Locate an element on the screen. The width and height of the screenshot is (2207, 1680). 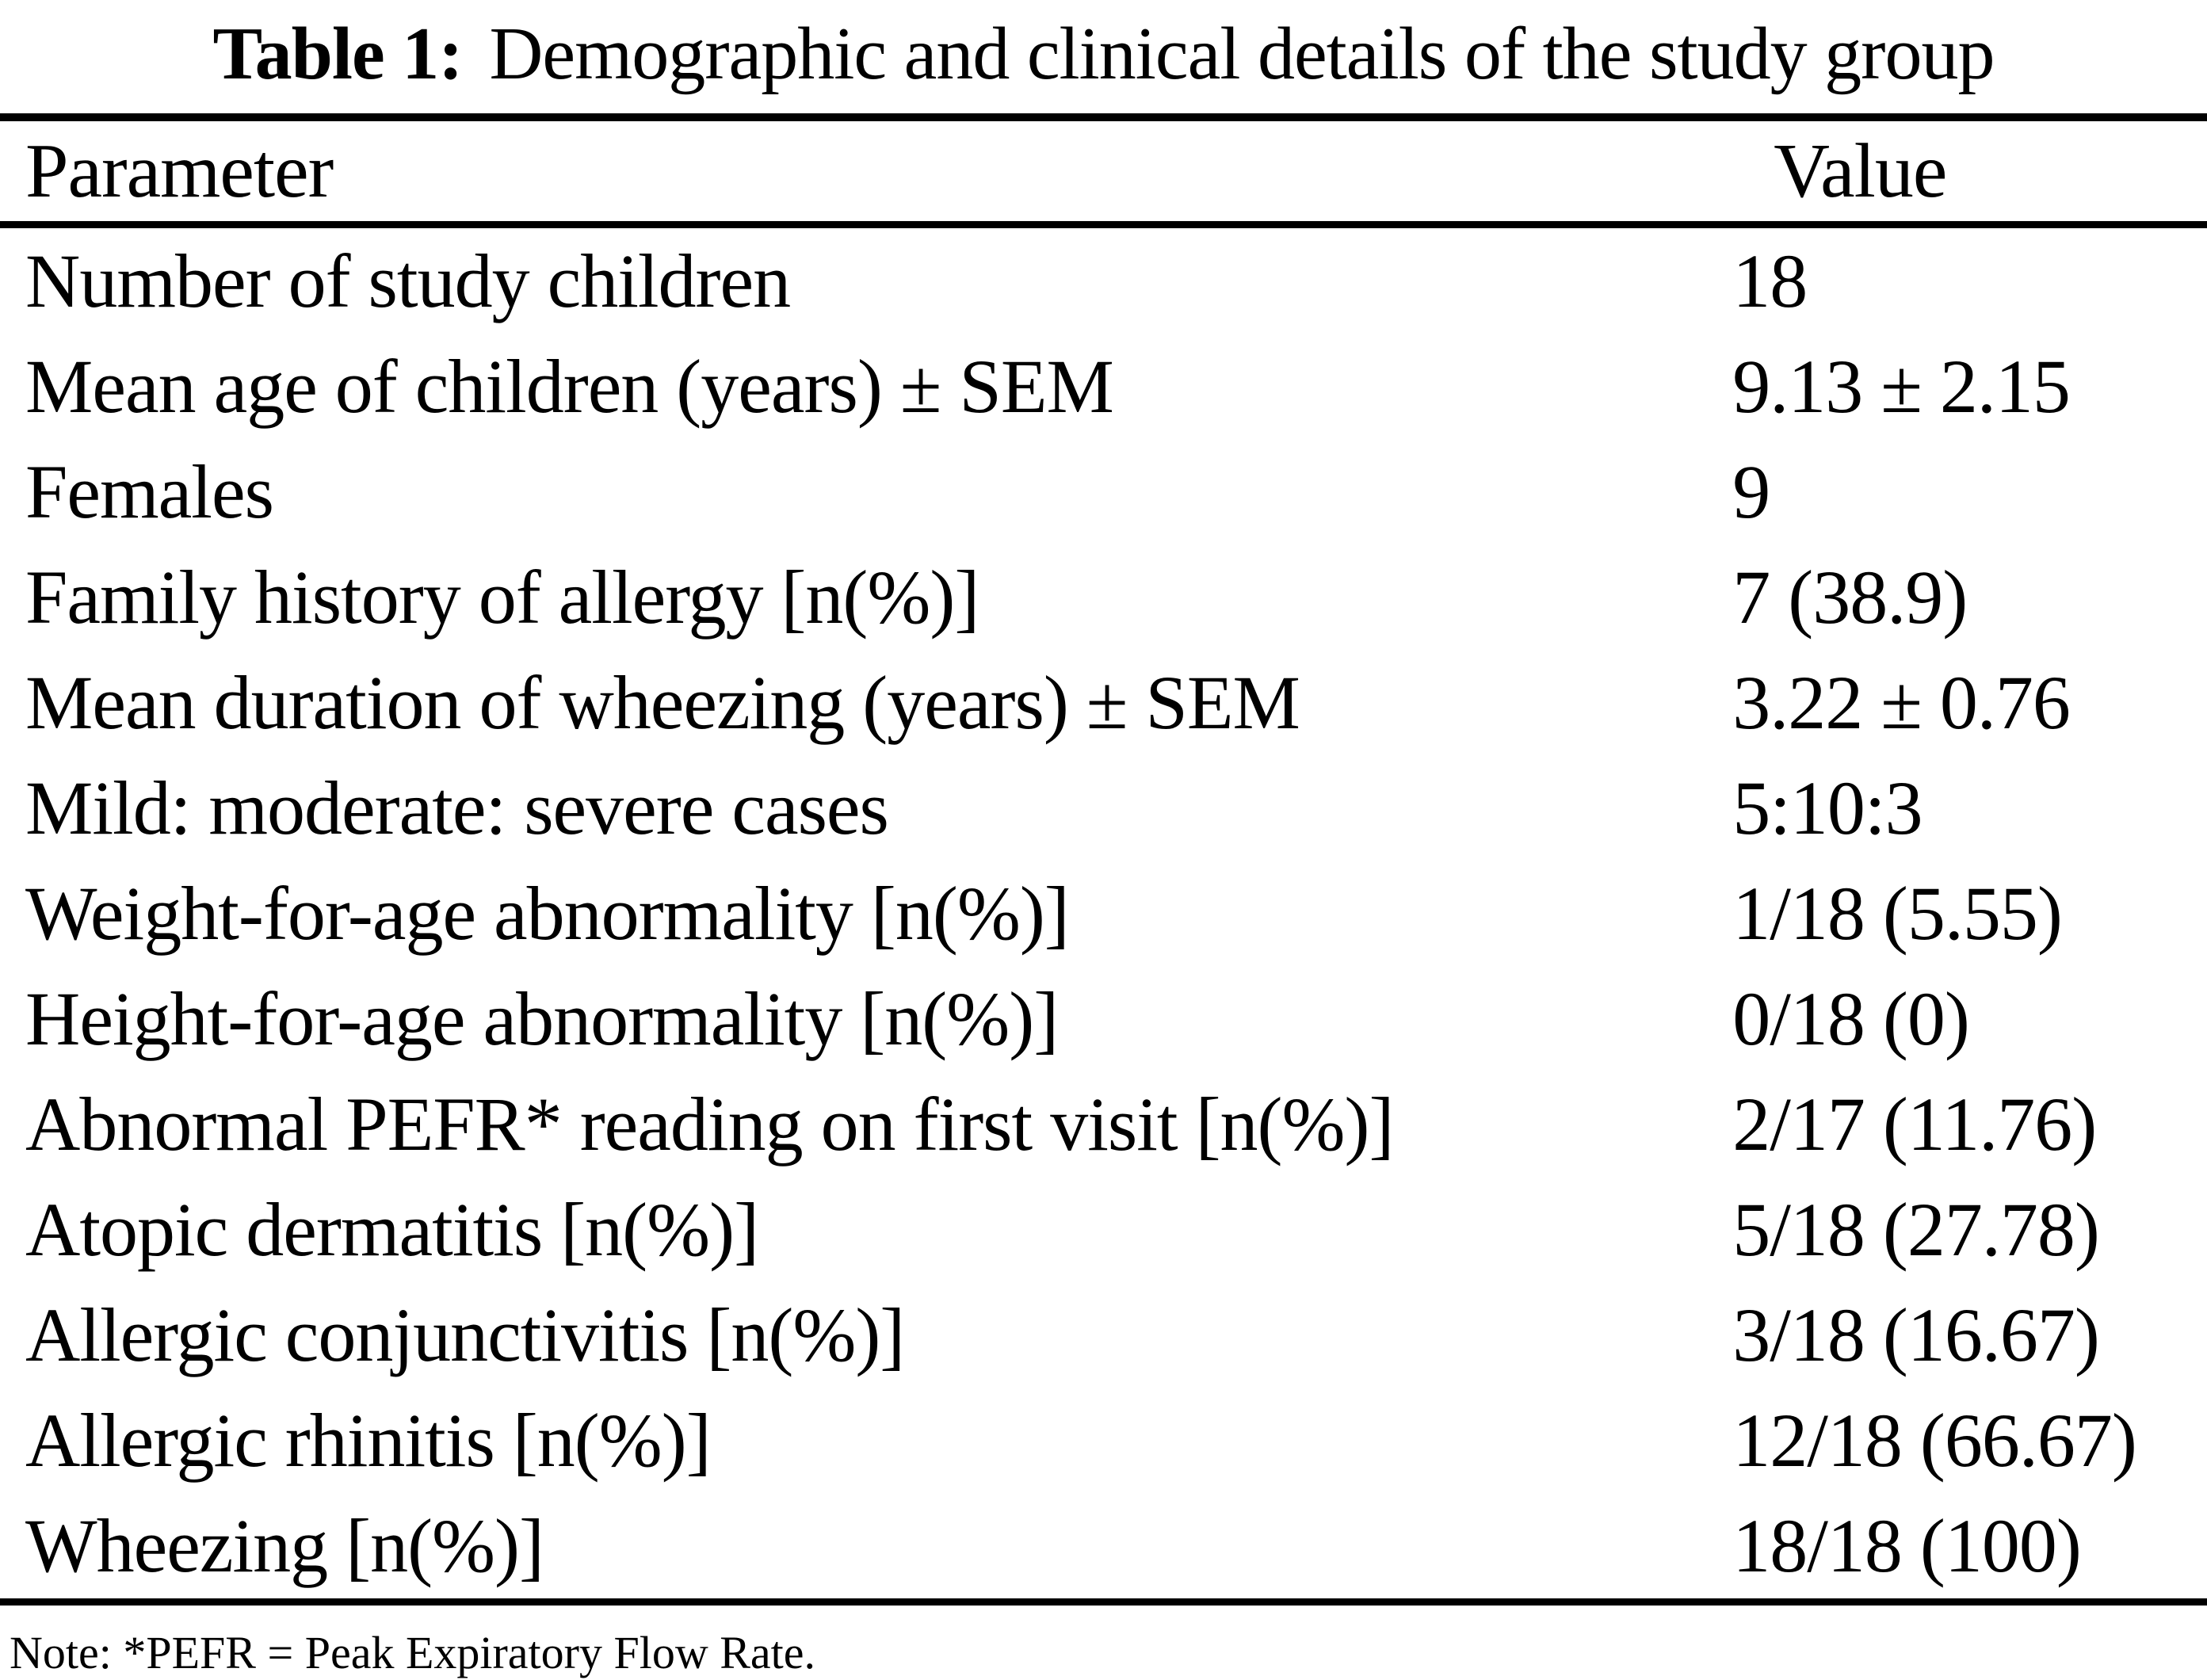
value-cell: 9.13 ± 2.15 is located at coordinates (1901, 387).